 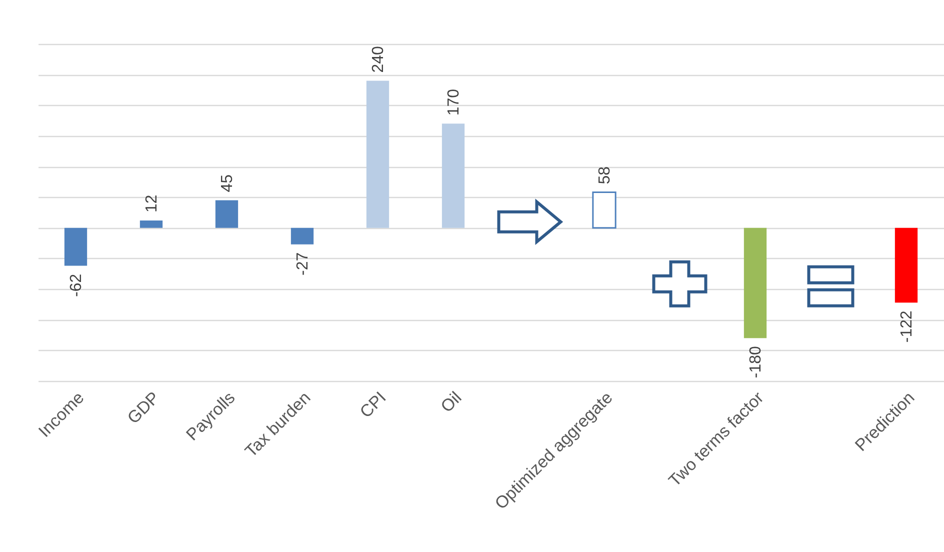 I want to click on data-label: 12, so click(x=151, y=203).